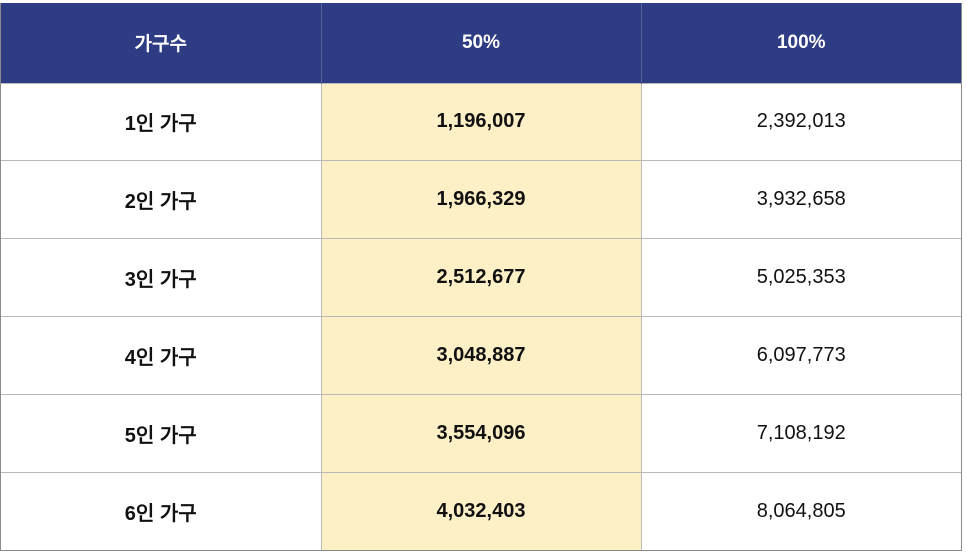 The width and height of the screenshot is (966, 553). I want to click on value-50-cell: 3,048,887, so click(481, 355).